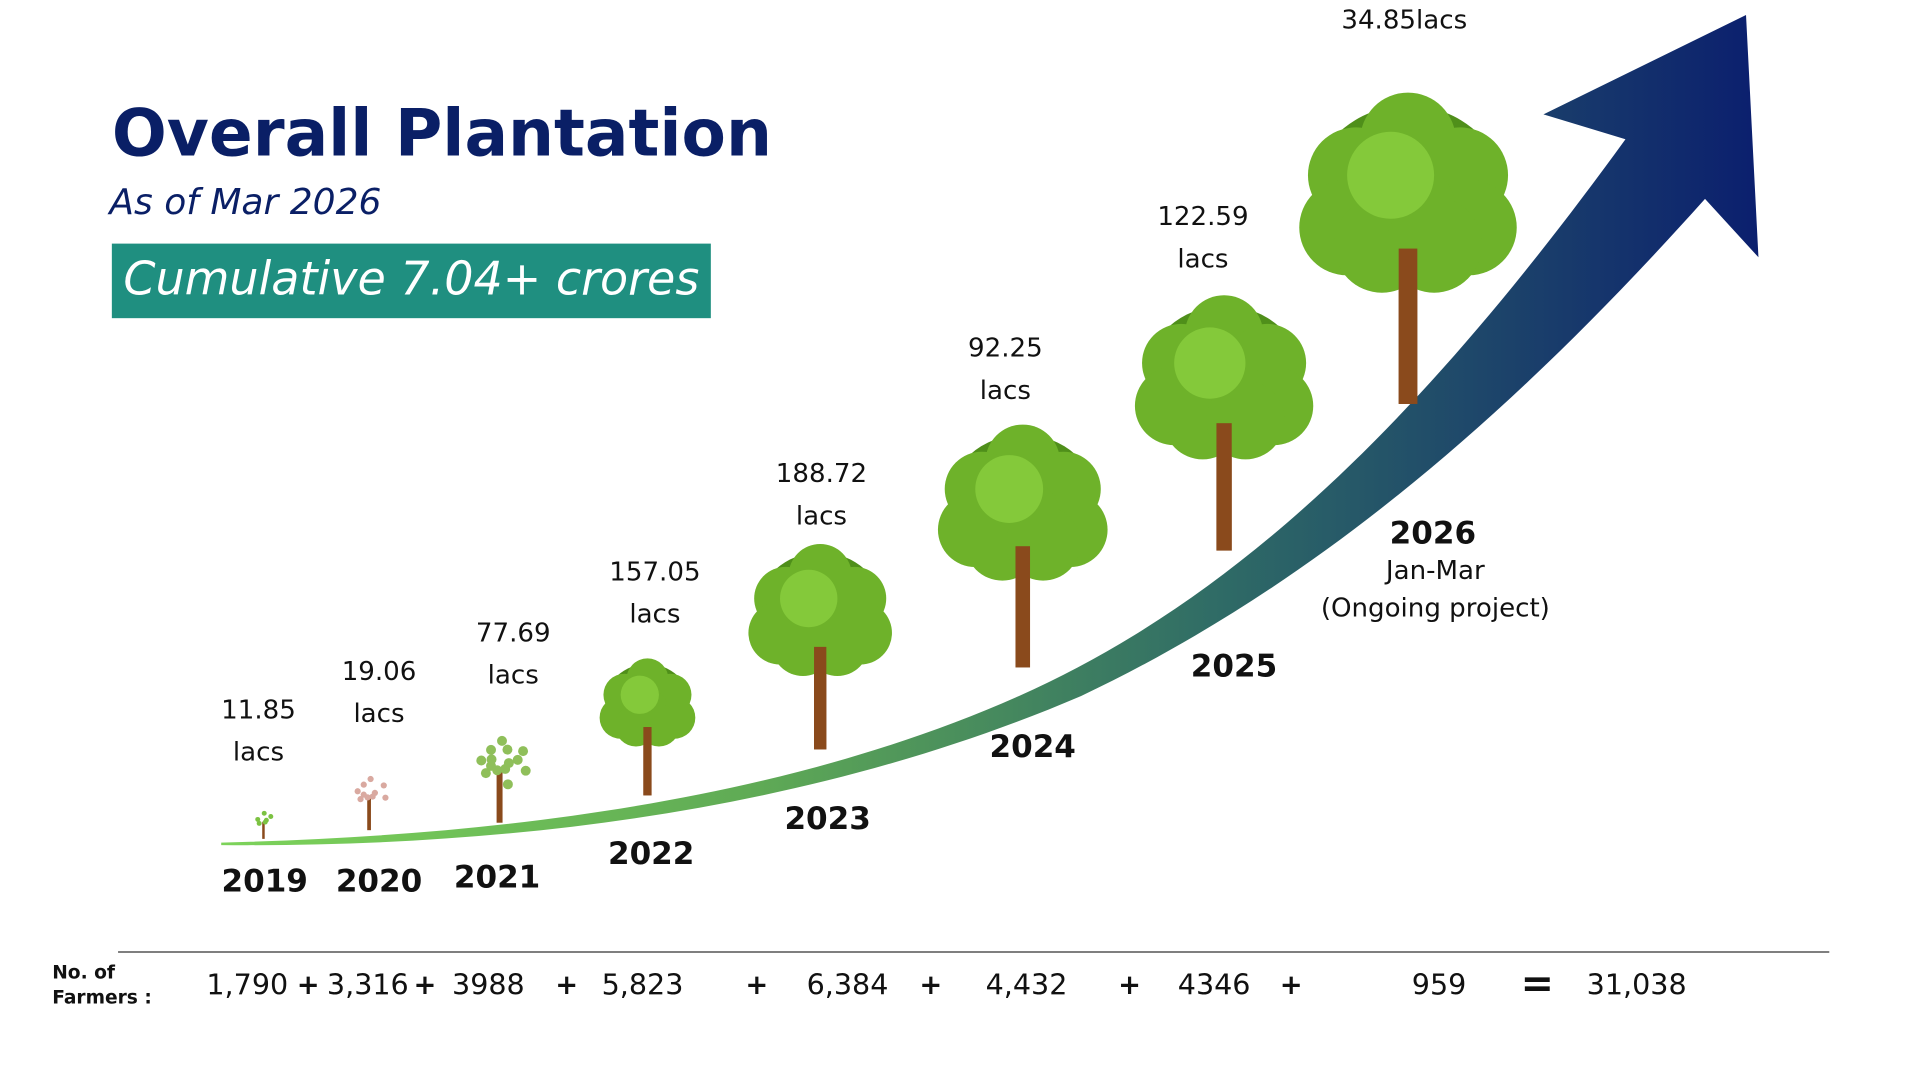  Describe the element at coordinates (1032, 747) in the screenshot. I see `year-label: 2024` at that location.